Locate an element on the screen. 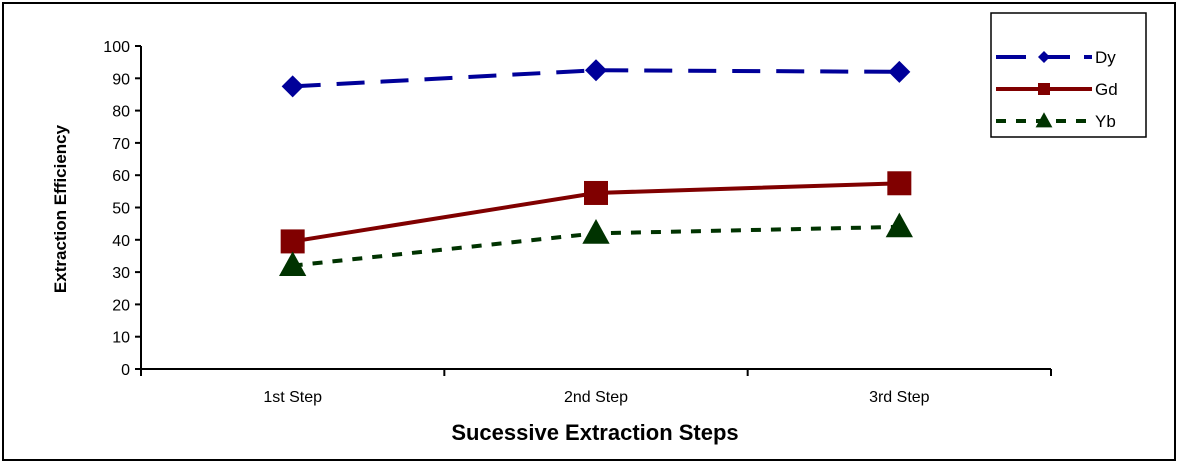  x-tick-label: 3rd Step is located at coordinates (899, 397).